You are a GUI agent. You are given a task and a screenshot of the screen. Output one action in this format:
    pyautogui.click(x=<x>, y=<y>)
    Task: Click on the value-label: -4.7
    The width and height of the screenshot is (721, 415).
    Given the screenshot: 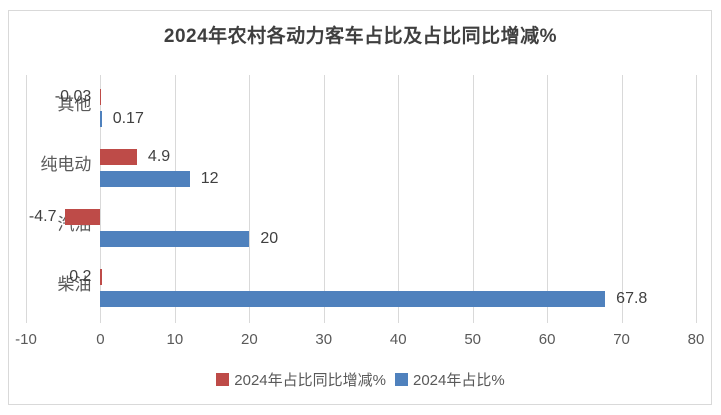 What is the action you would take?
    pyautogui.click(x=42, y=216)
    